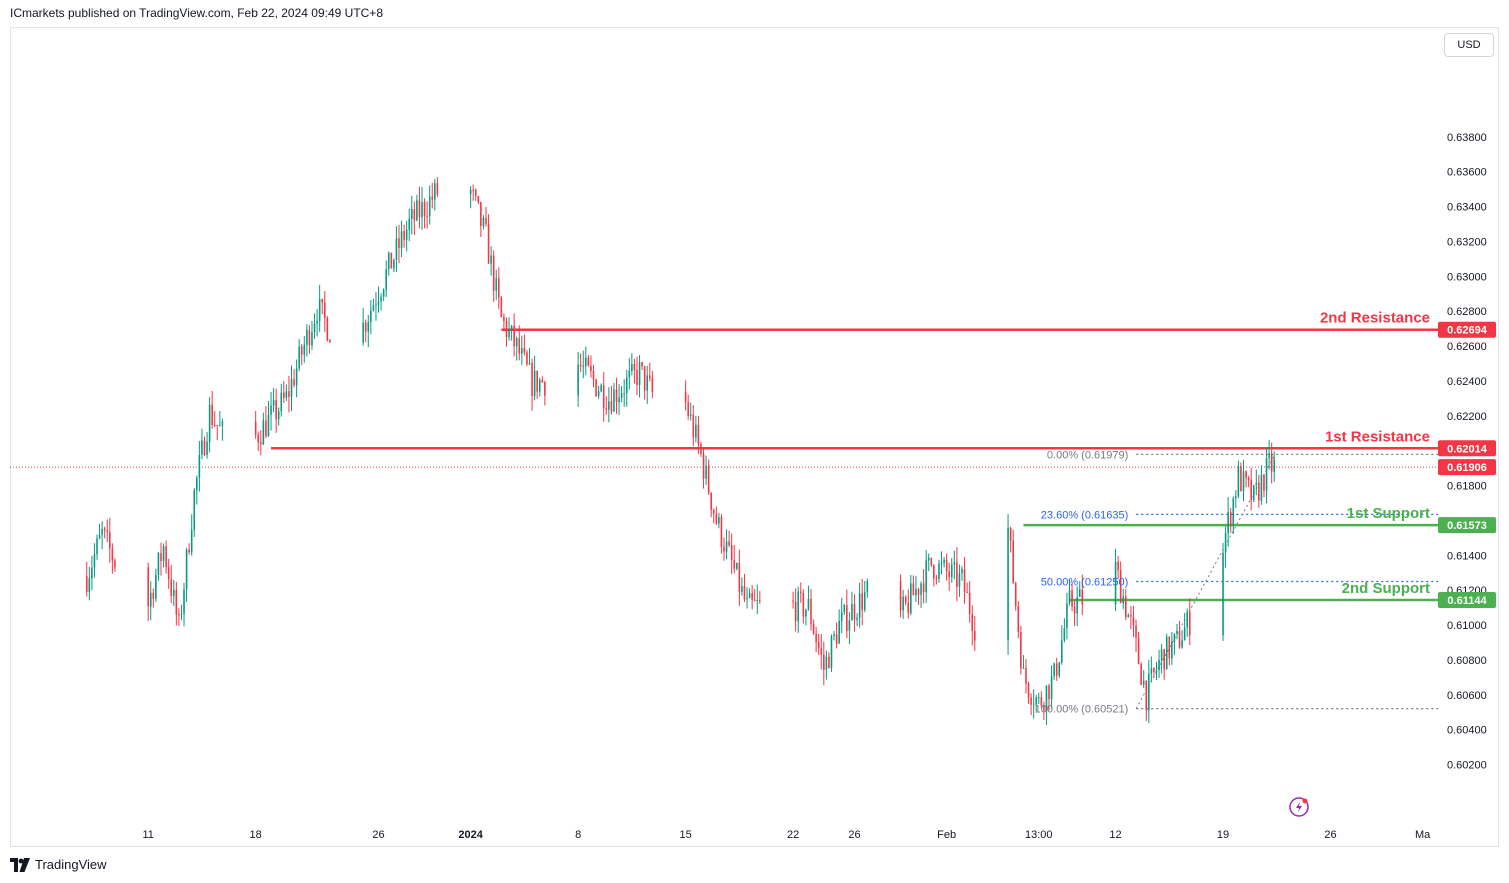  What do you see at coordinates (1115, 835) in the screenshot?
I see `x-tick-label: 12` at bounding box center [1115, 835].